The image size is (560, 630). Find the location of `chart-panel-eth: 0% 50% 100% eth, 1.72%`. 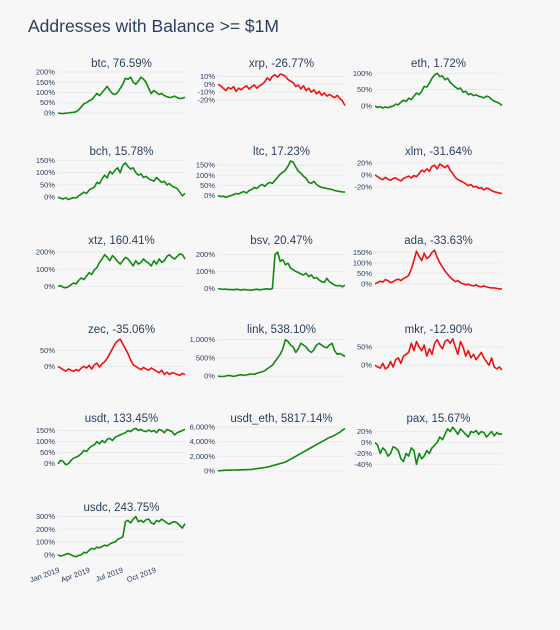

chart-panel-eth: 0% 50% 100% eth, 1.72% is located at coordinates (428, 84).